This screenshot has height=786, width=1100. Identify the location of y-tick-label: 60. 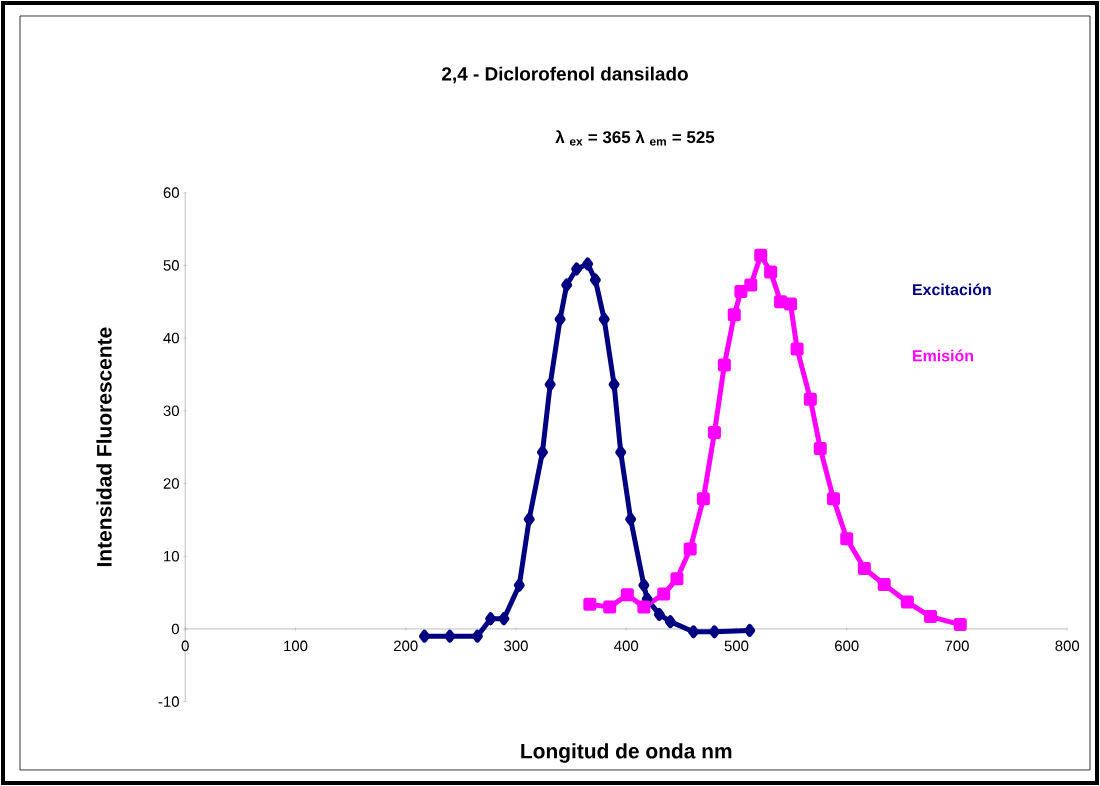
(171, 192).